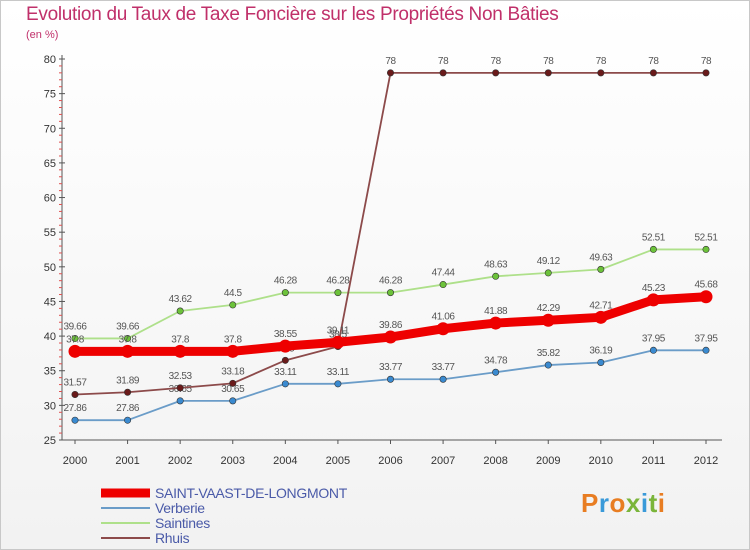 Image resolution: width=750 pixels, height=550 pixels. Describe the element at coordinates (633, 503) in the screenshot. I see `logo-letter: x` at that location.